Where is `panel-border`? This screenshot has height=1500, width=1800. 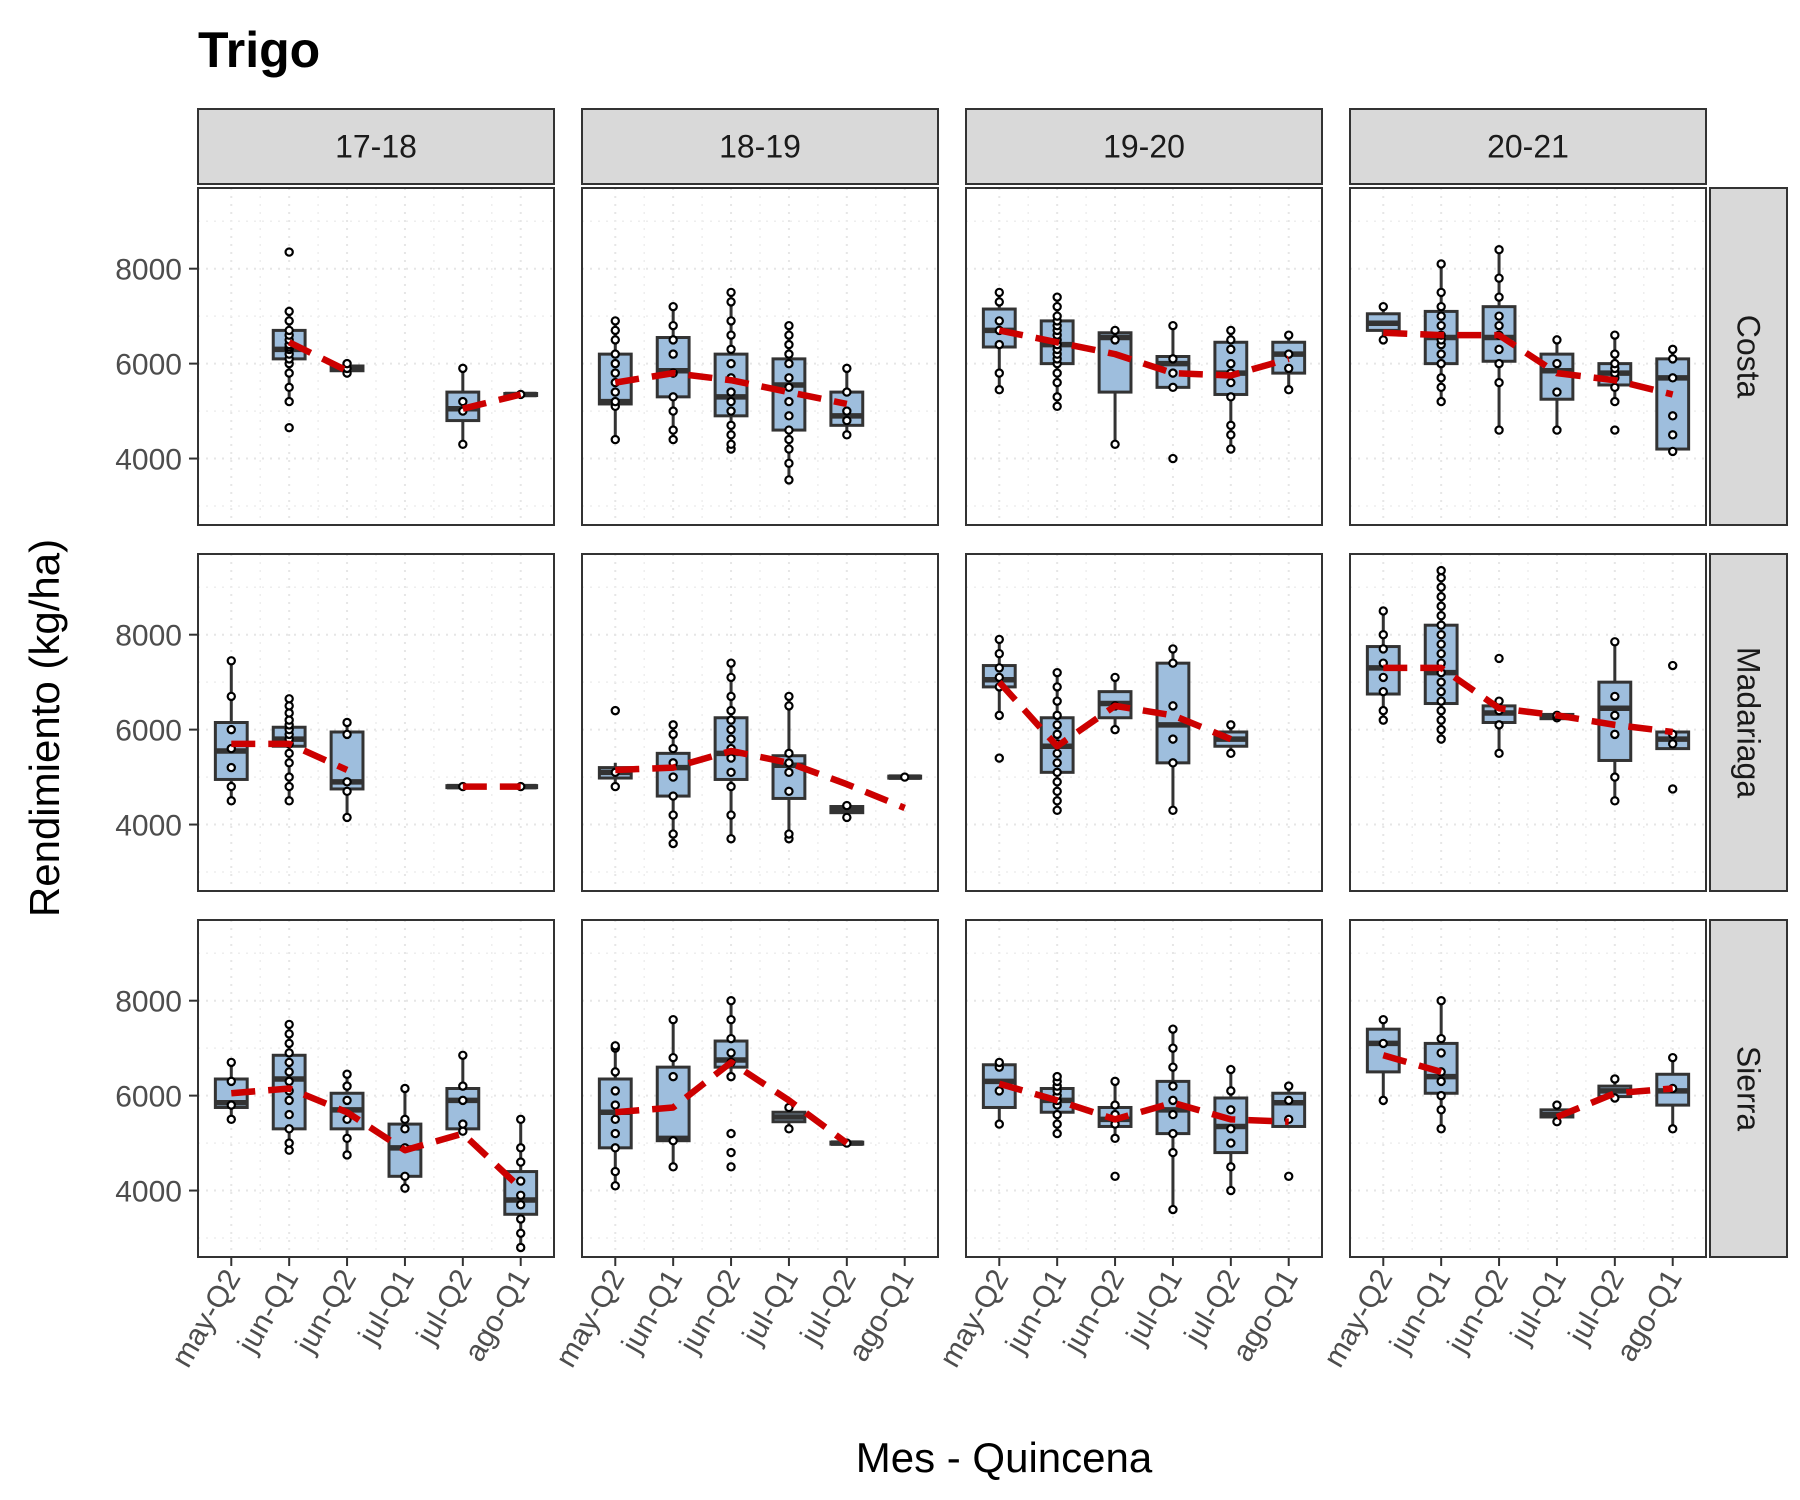
panel-border is located at coordinates (1528, 356).